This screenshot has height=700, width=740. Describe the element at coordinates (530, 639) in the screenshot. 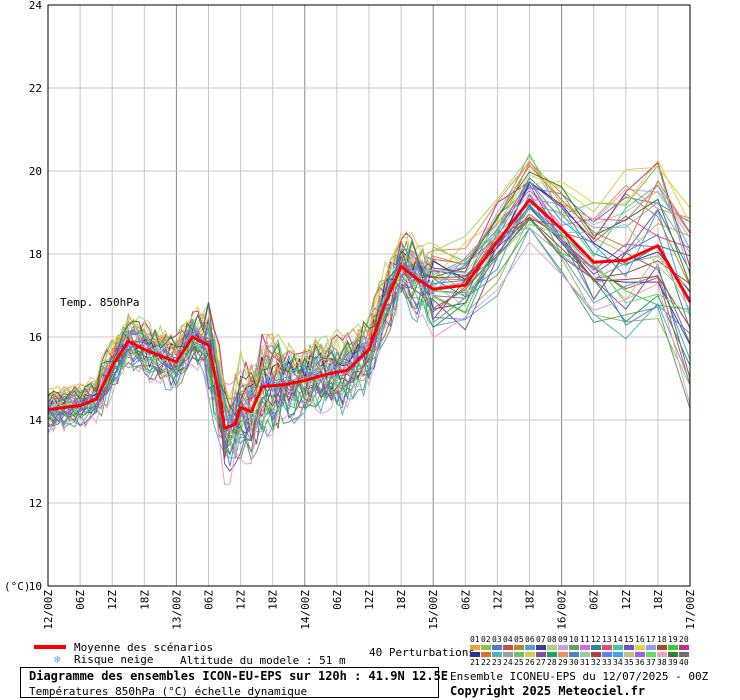

I see `member-number: 06` at that location.